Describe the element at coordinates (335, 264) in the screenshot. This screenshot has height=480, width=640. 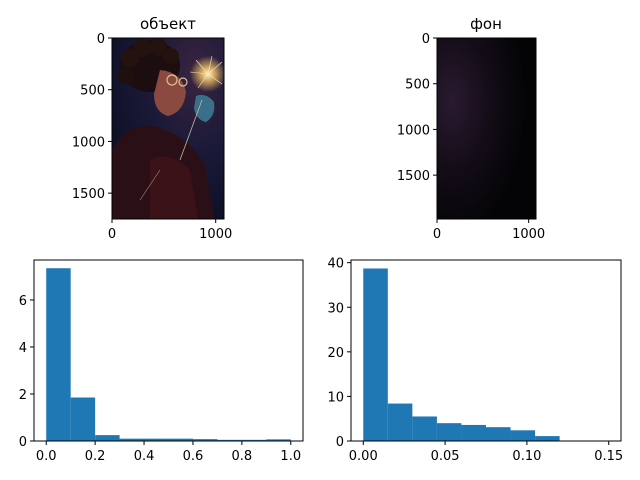
I see `background-histogram-ytick-label: 40` at that location.